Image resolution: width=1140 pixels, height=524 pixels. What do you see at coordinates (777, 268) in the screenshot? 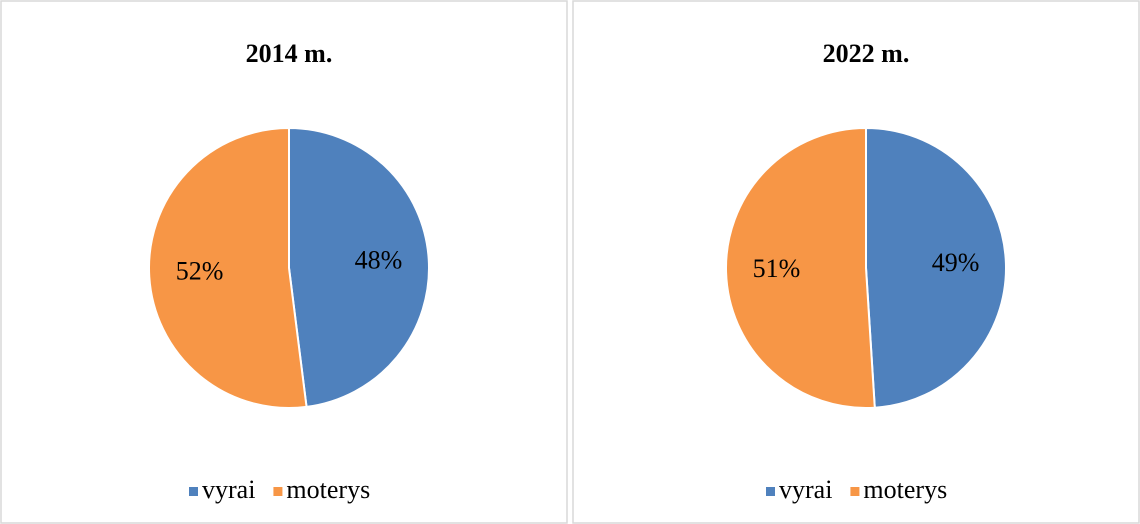
I see `data-label: 51%` at bounding box center [777, 268].